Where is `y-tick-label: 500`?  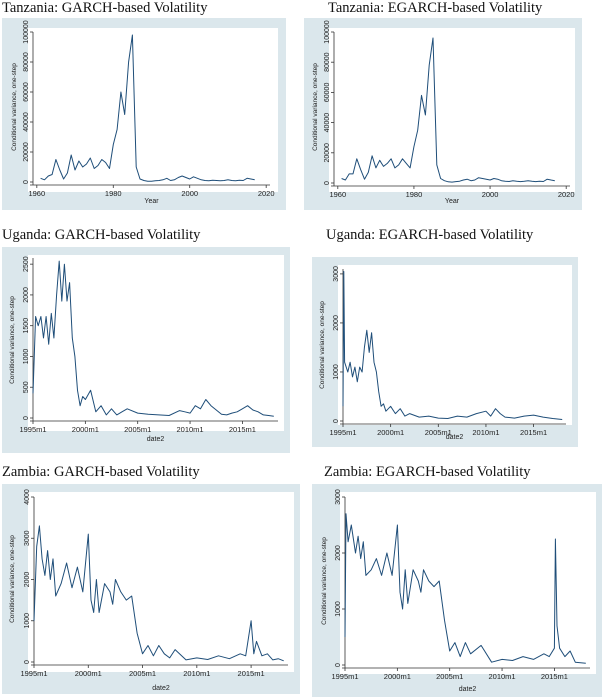
y-tick-label: 500 is located at coordinates (26, 387).